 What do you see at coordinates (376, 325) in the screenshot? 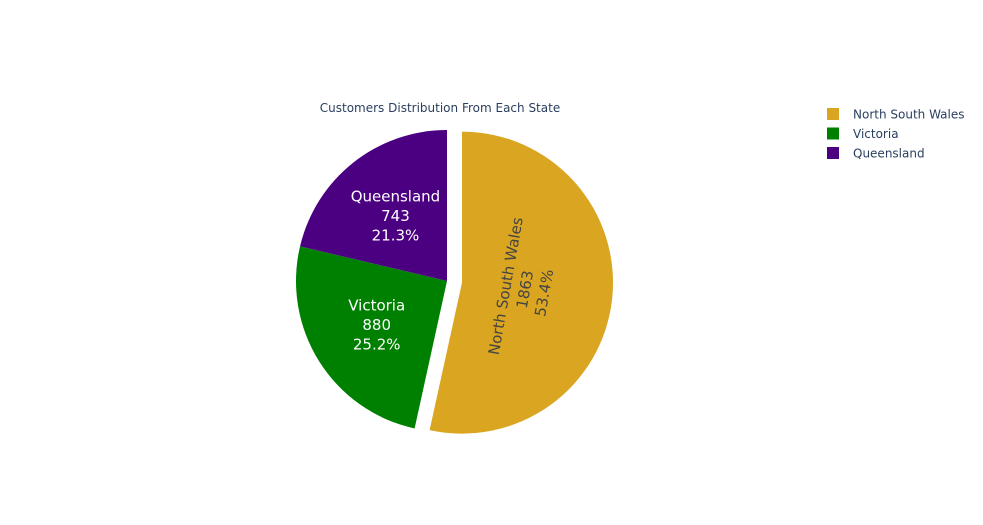
I see `slice-label: Victoria 880 25.2%` at bounding box center [376, 325].